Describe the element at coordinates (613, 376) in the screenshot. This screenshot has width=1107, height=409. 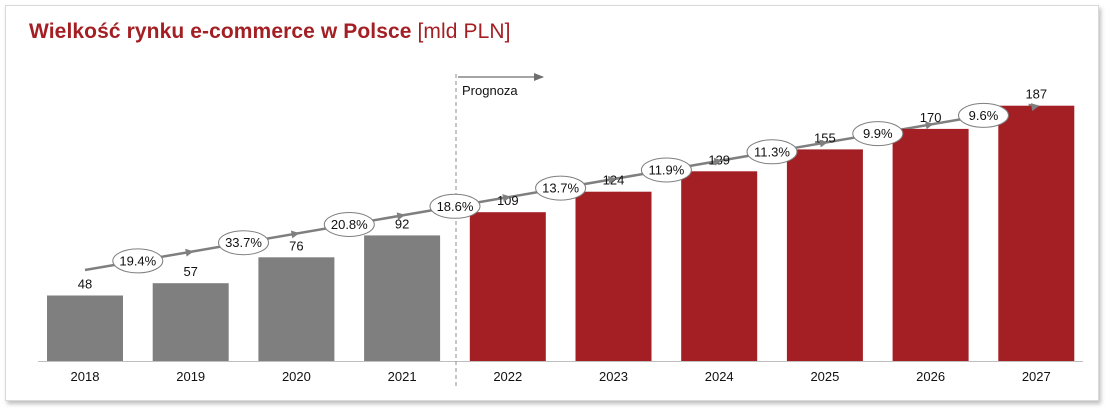
I see `x-tick-label-2023: 2023` at that location.